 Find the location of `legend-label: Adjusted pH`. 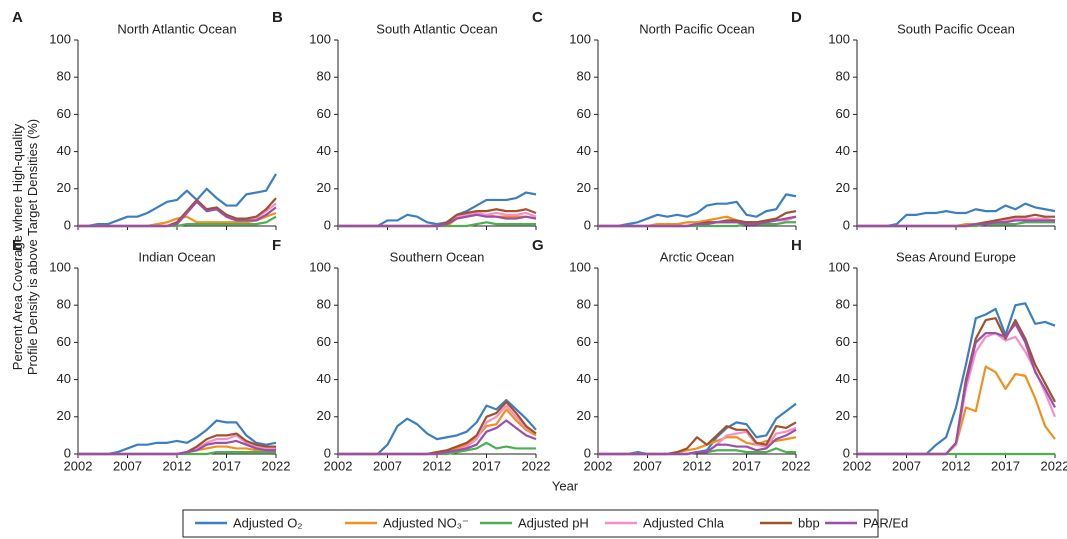

legend-label: Adjusted pH is located at coordinates (553, 522).